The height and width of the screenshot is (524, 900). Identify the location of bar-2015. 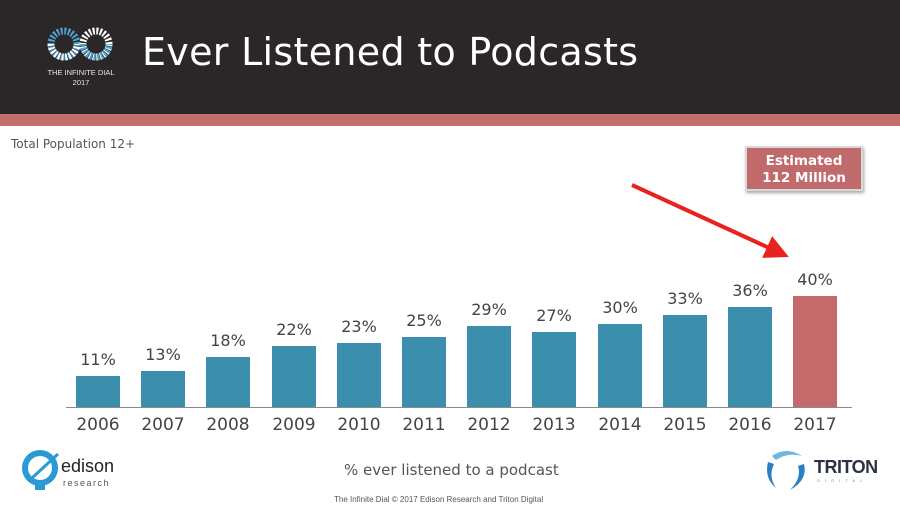
(685, 361).